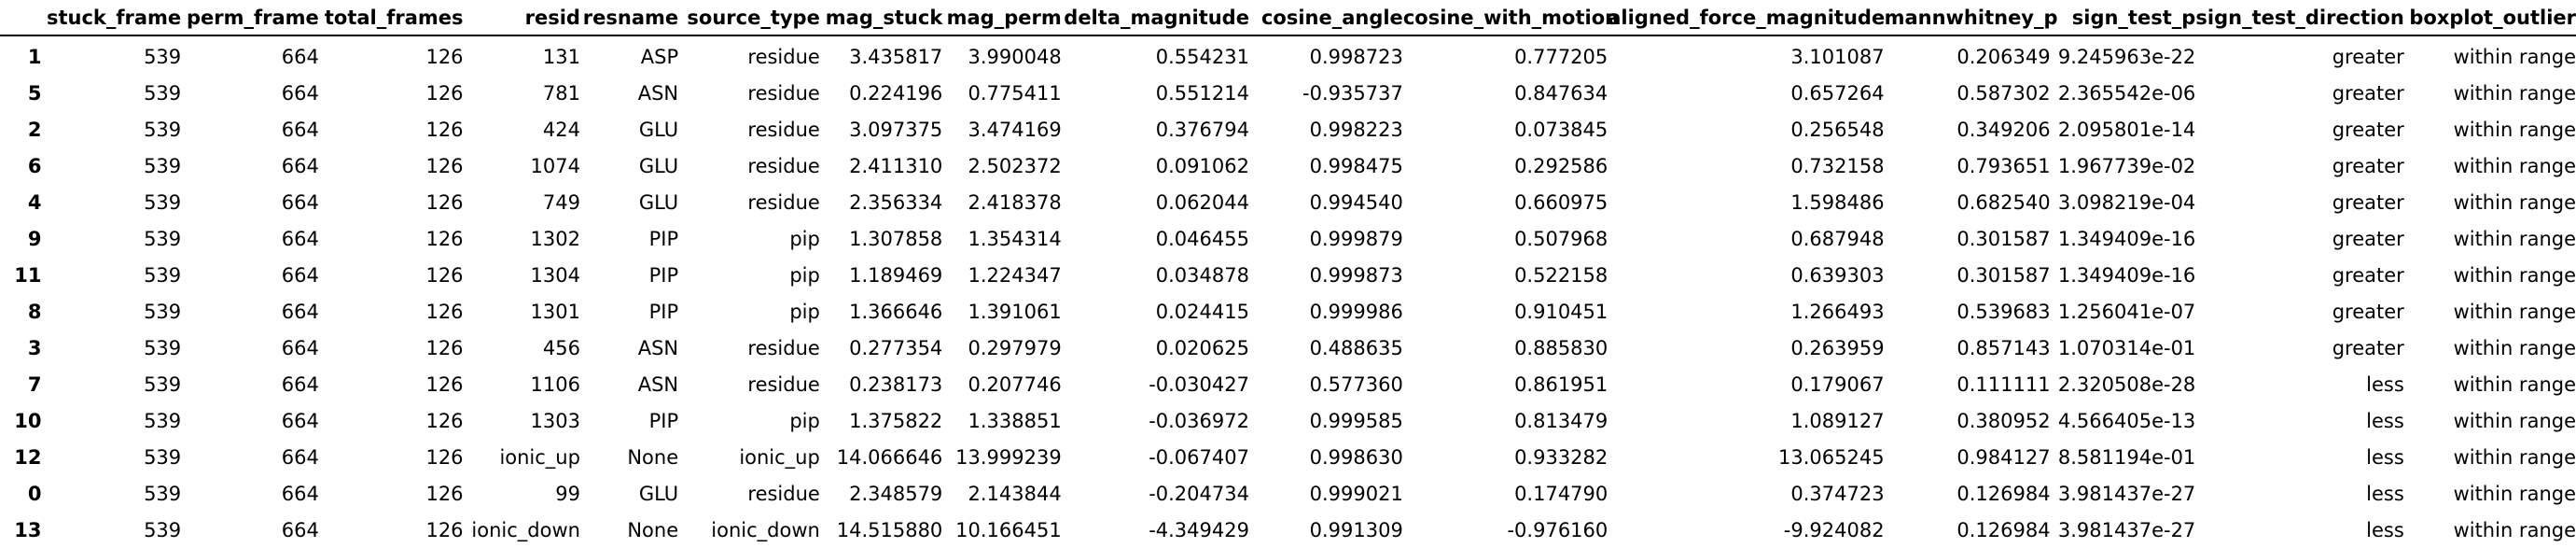  What do you see at coordinates (555, 238) in the screenshot?
I see `table-cell: 1302` at bounding box center [555, 238].